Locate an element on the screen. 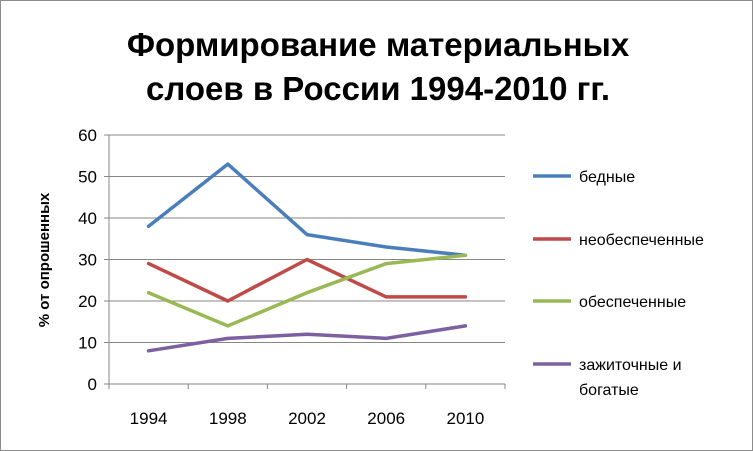 This screenshot has width=753, height=451. chart-title-line-1: Формирование материальных is located at coordinates (378, 44).